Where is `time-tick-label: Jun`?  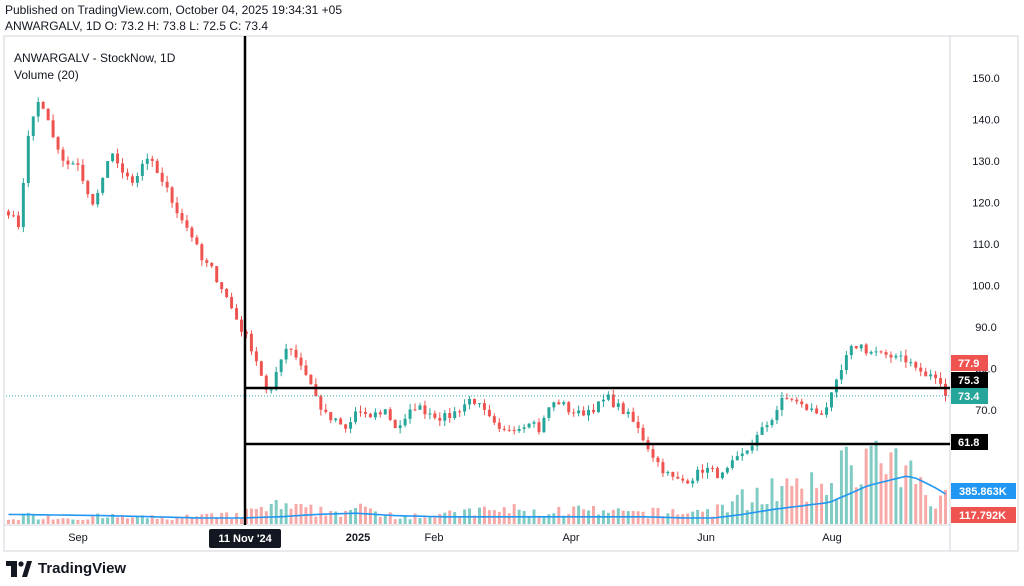
time-tick-label: Jun is located at coordinates (706, 538).